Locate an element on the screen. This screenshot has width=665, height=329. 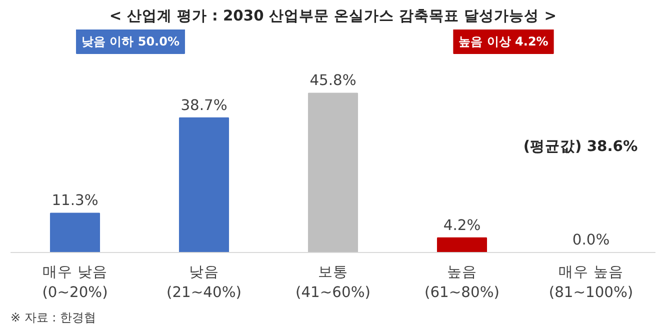
data-label: 0.0% is located at coordinates (591, 240).